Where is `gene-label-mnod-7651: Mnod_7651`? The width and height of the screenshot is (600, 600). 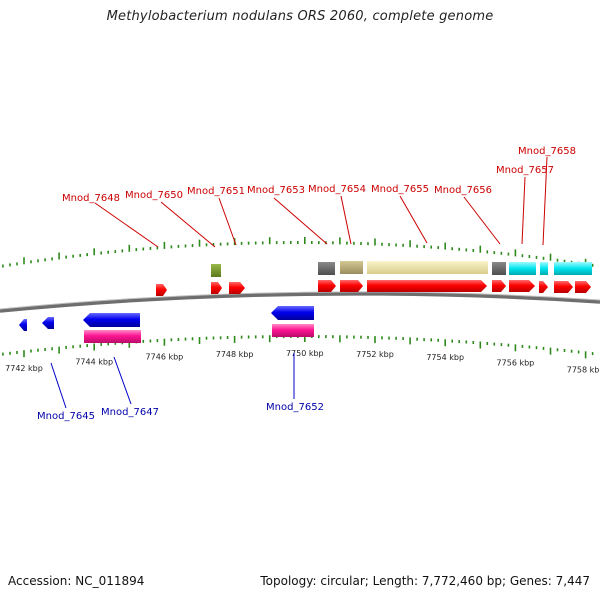
gene-label-mnod-7651: Mnod_7651 is located at coordinates (216, 191).